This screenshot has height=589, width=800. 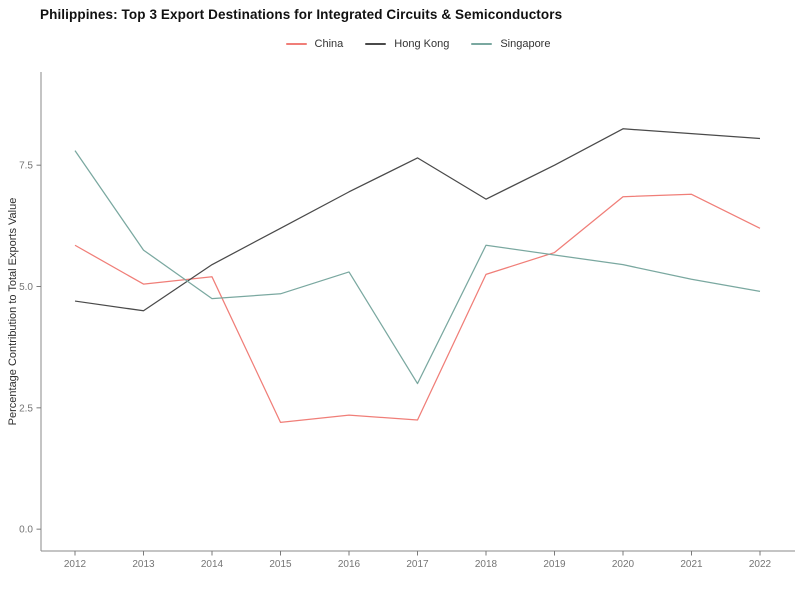 I want to click on x-tick-label: 2019, so click(x=554, y=564).